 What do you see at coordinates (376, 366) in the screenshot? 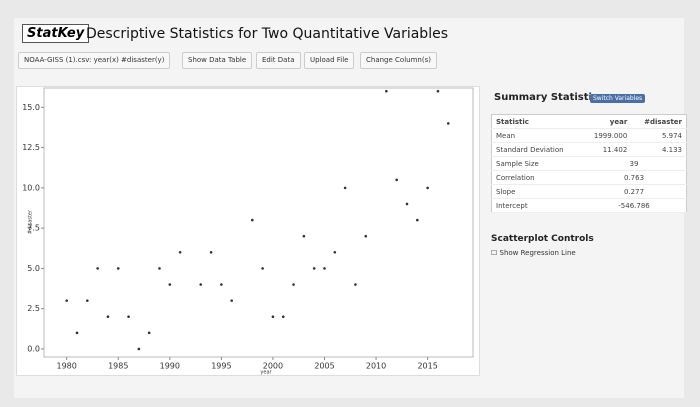
I see `x-tick-label: 2010` at bounding box center [376, 366].